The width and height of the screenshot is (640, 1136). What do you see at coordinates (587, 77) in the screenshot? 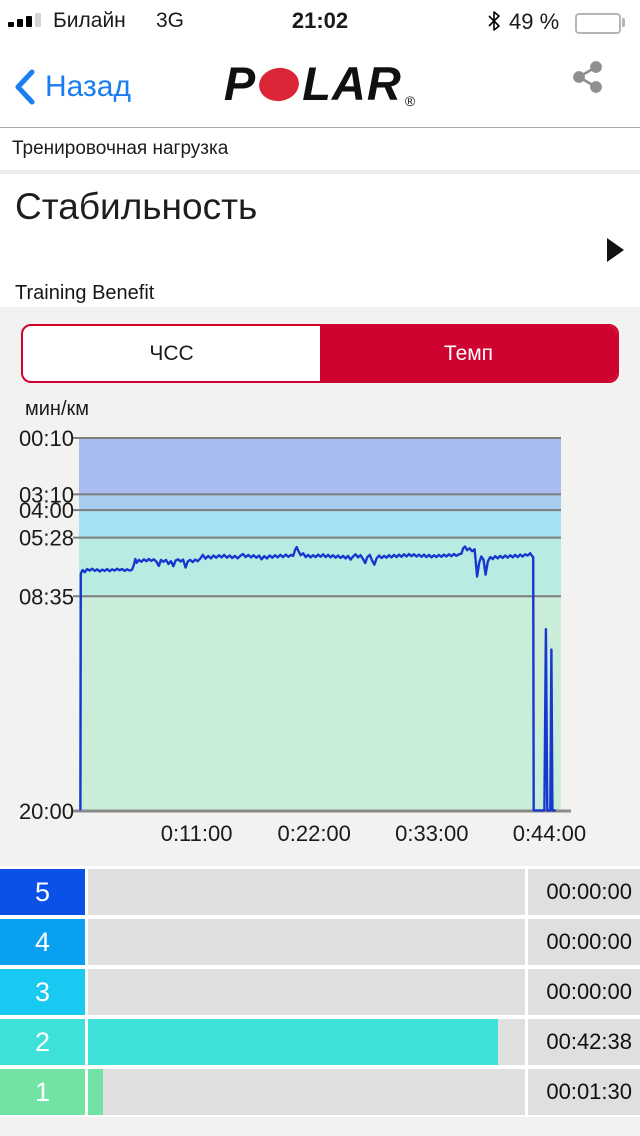
I see `share-icon` at bounding box center [587, 77].